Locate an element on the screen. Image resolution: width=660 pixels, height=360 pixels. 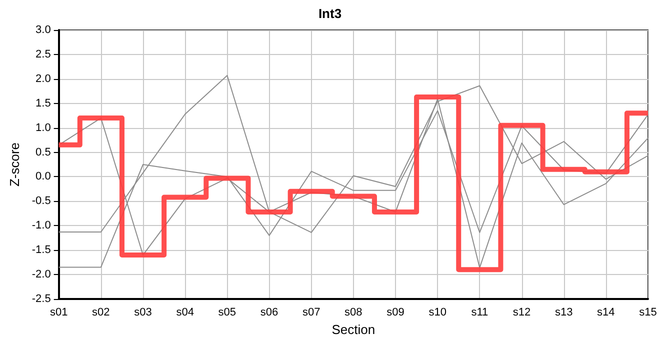
y-tick-label: 3.0 is located at coordinates (43, 30).